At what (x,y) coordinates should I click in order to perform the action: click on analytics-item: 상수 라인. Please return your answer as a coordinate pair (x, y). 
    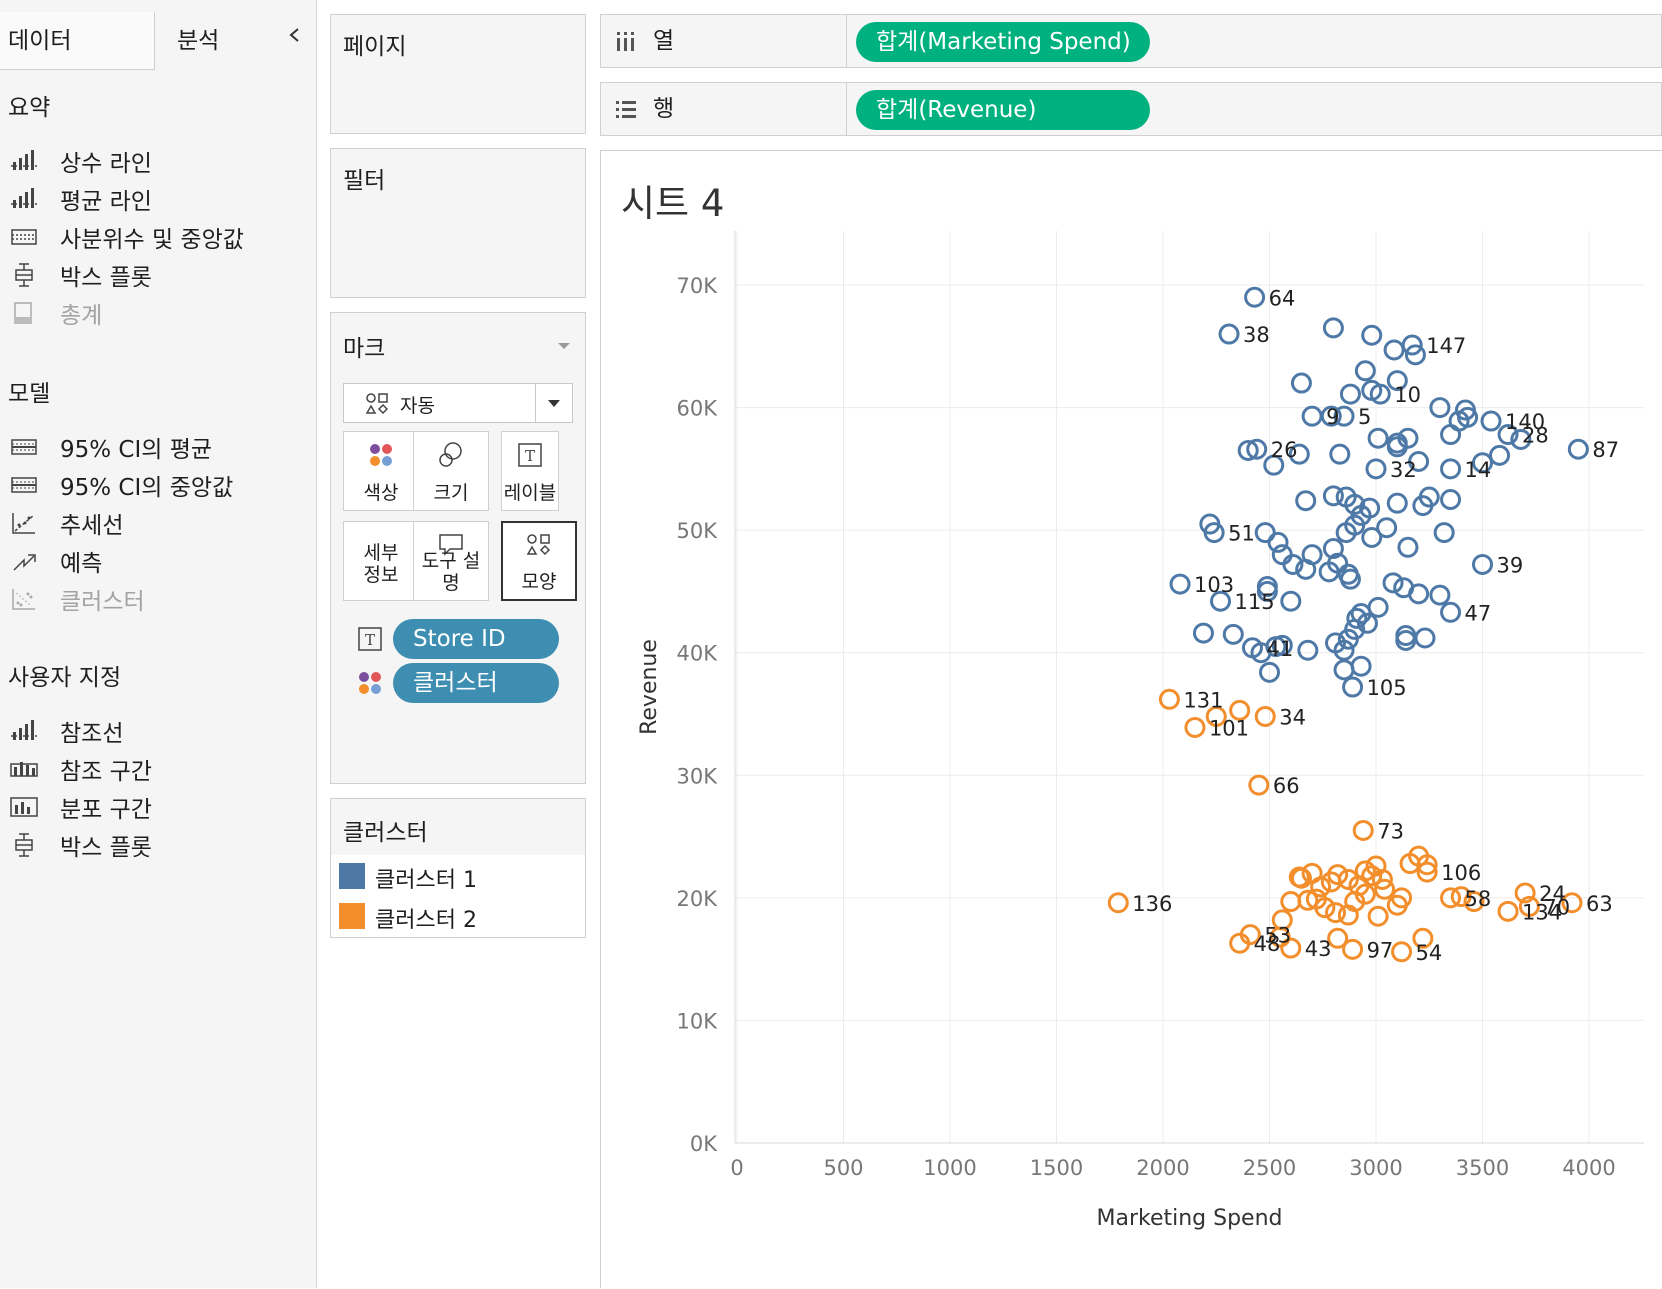
    Looking at the image, I should click on (80, 161).